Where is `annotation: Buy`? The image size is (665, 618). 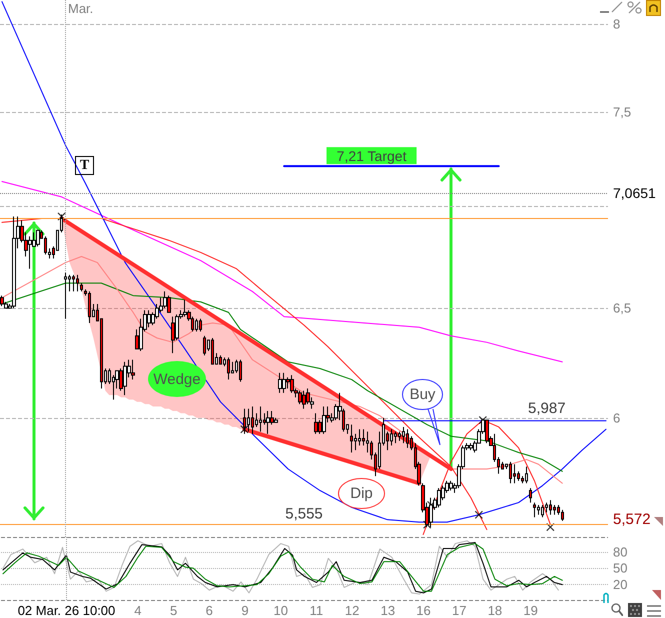
annotation: Buy is located at coordinates (423, 394).